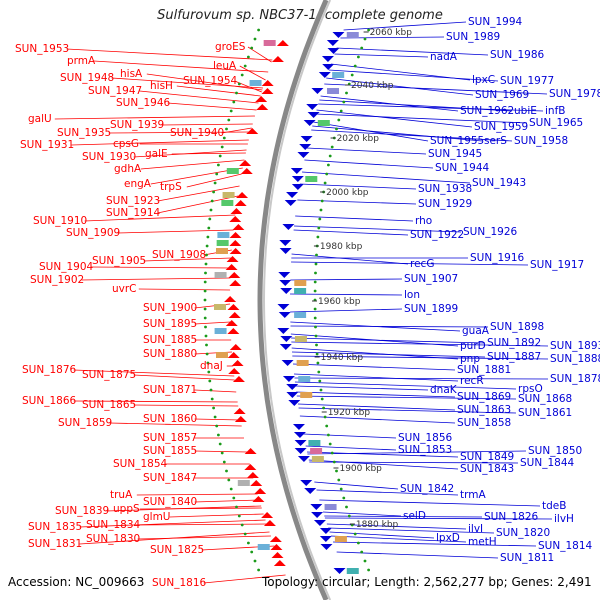  What do you see at coordinates (555, 451) in the screenshot?
I see `reverse-gene-label: SUN_1850` at bounding box center [555, 451].